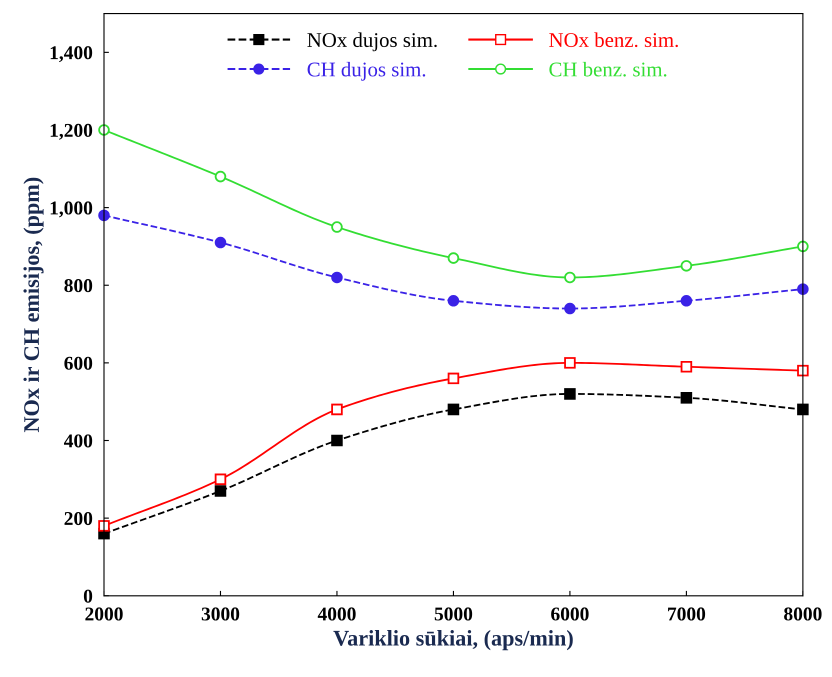  What do you see at coordinates (71, 209) in the screenshot?
I see `y-tick-label: 1,000` at bounding box center [71, 209].